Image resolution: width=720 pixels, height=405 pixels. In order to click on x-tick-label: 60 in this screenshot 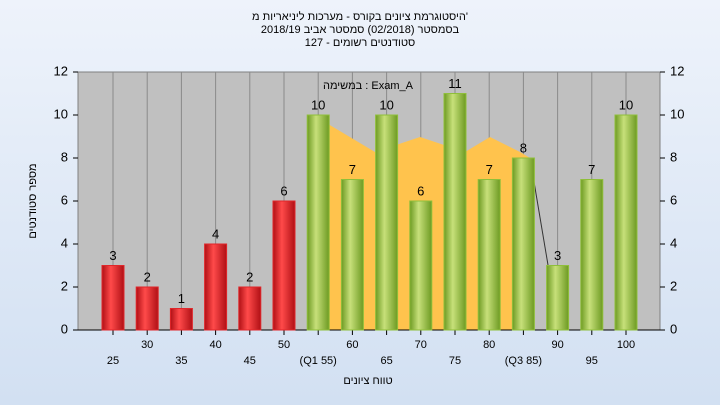, I will do `click(352, 345)`.